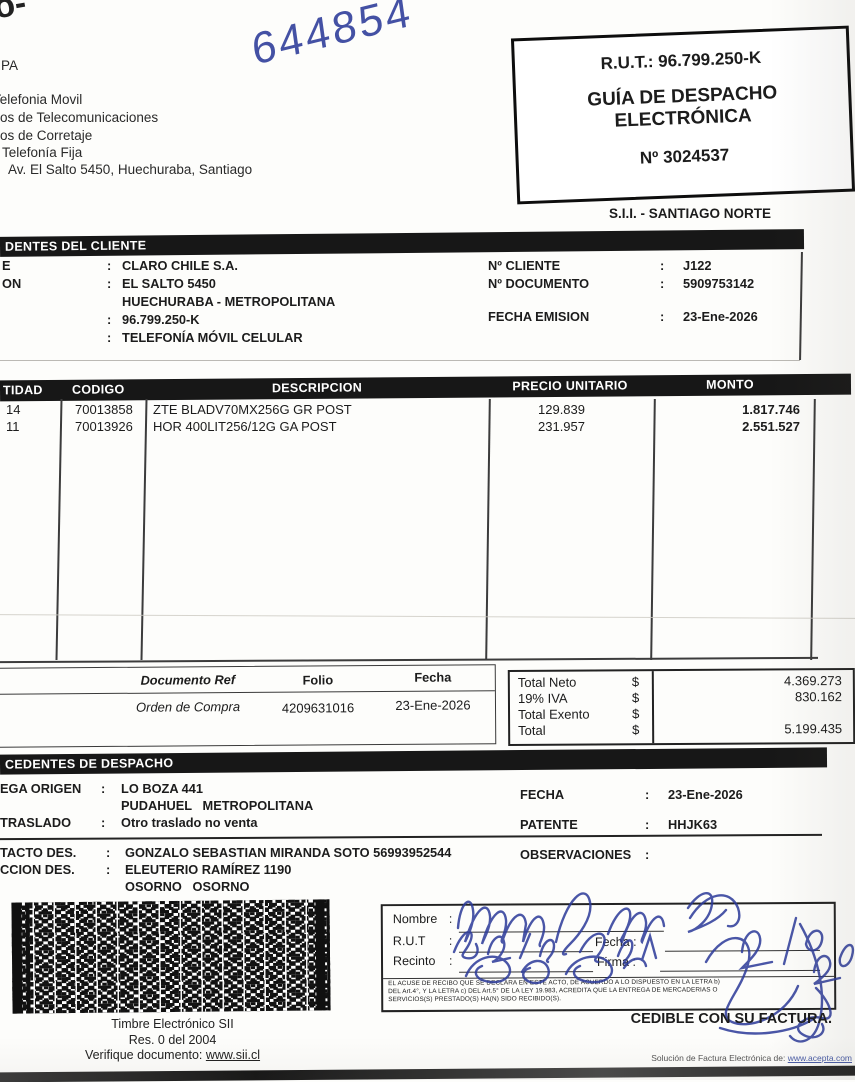 This screenshot has height=1082, width=855. I want to click on iva-label: 19% IVA, so click(542, 698).